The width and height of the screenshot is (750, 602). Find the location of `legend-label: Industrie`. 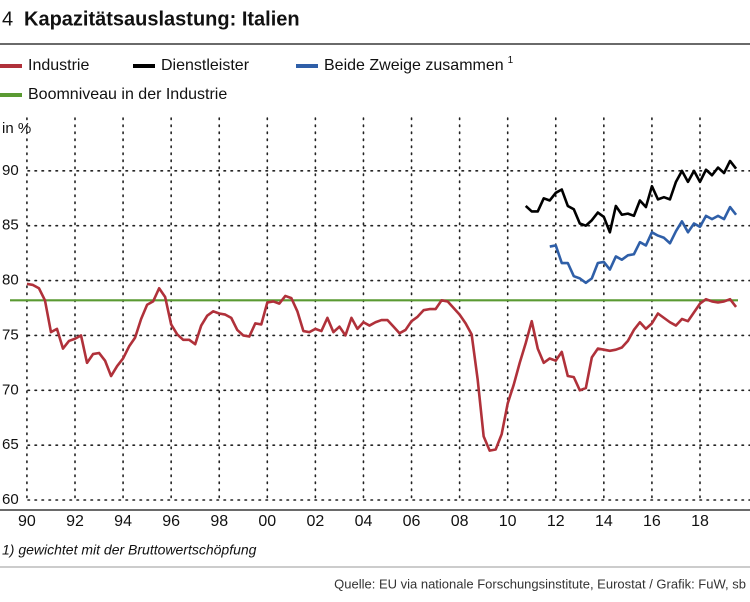

legend-label: Industrie is located at coordinates (58, 65).